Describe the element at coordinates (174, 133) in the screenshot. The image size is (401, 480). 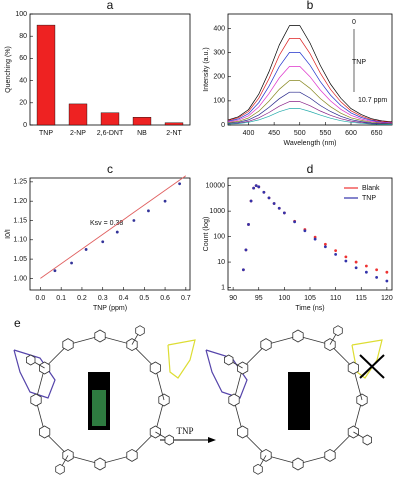
I see `x-tick-label: 2-NT` at that location.